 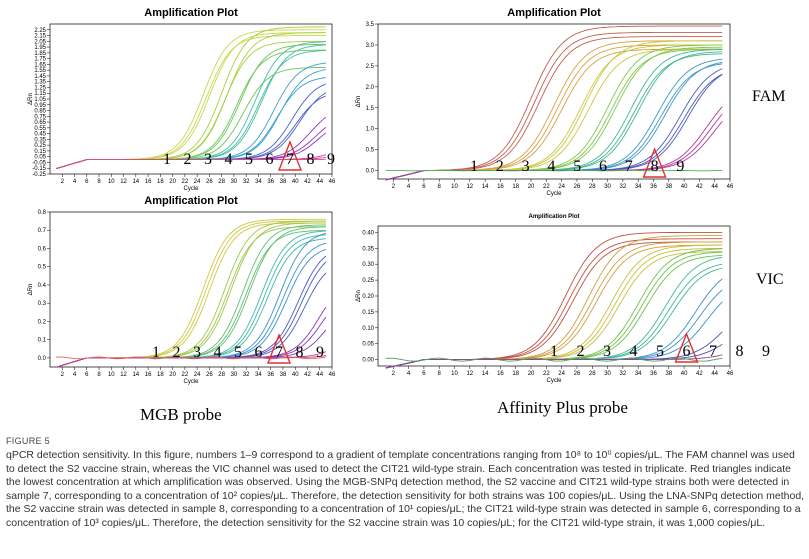 What do you see at coordinates (531, 187) in the screenshot?
I see `x-tick-label: 20` at bounding box center [531, 187].